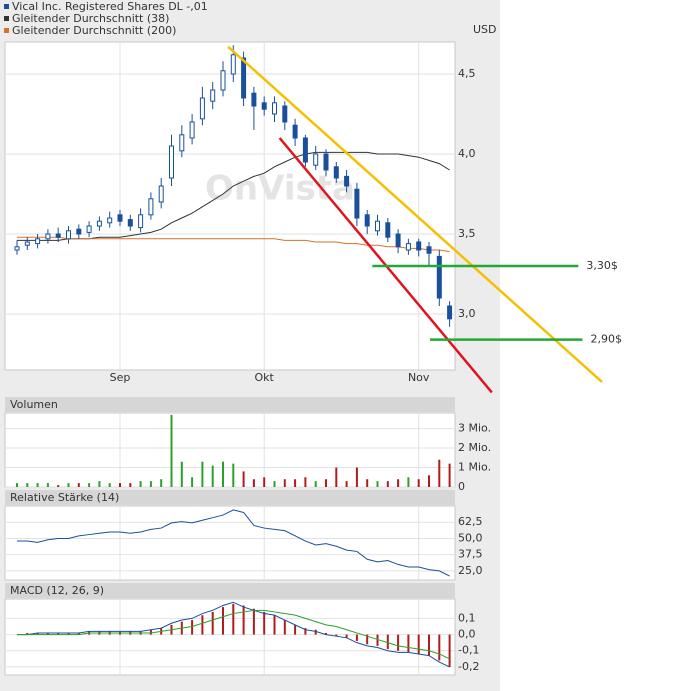 The image size is (685, 691). What do you see at coordinates (467, 153) in the screenshot?
I see `y-tick-label: 4,0` at bounding box center [467, 153].